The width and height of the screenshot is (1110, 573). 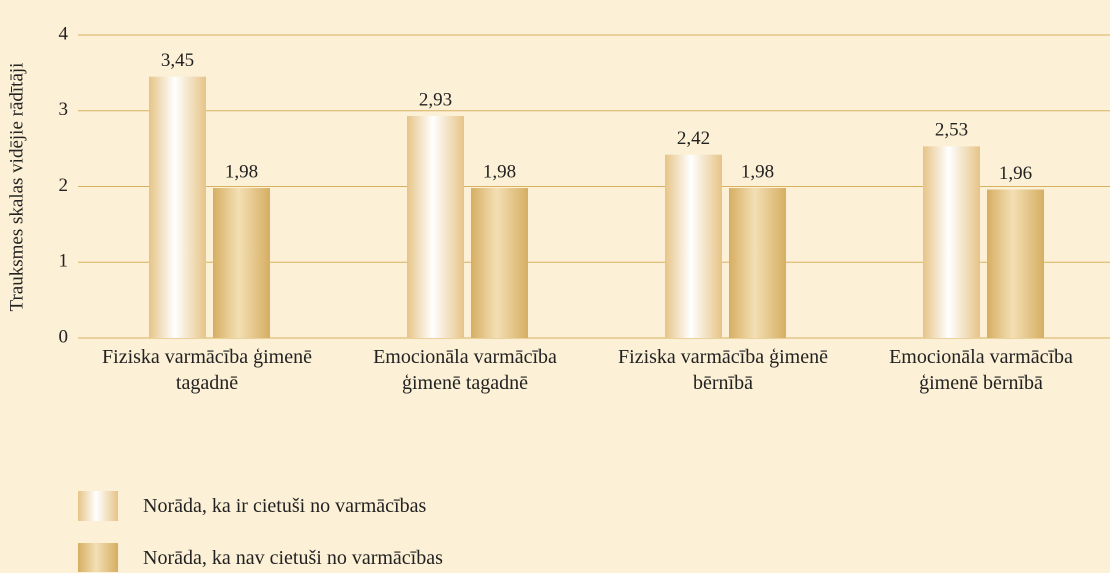 What do you see at coordinates (465, 370) in the screenshot?
I see `x-tick-label: Emocionāla varmācība ģimenē tagadnē` at bounding box center [465, 370].